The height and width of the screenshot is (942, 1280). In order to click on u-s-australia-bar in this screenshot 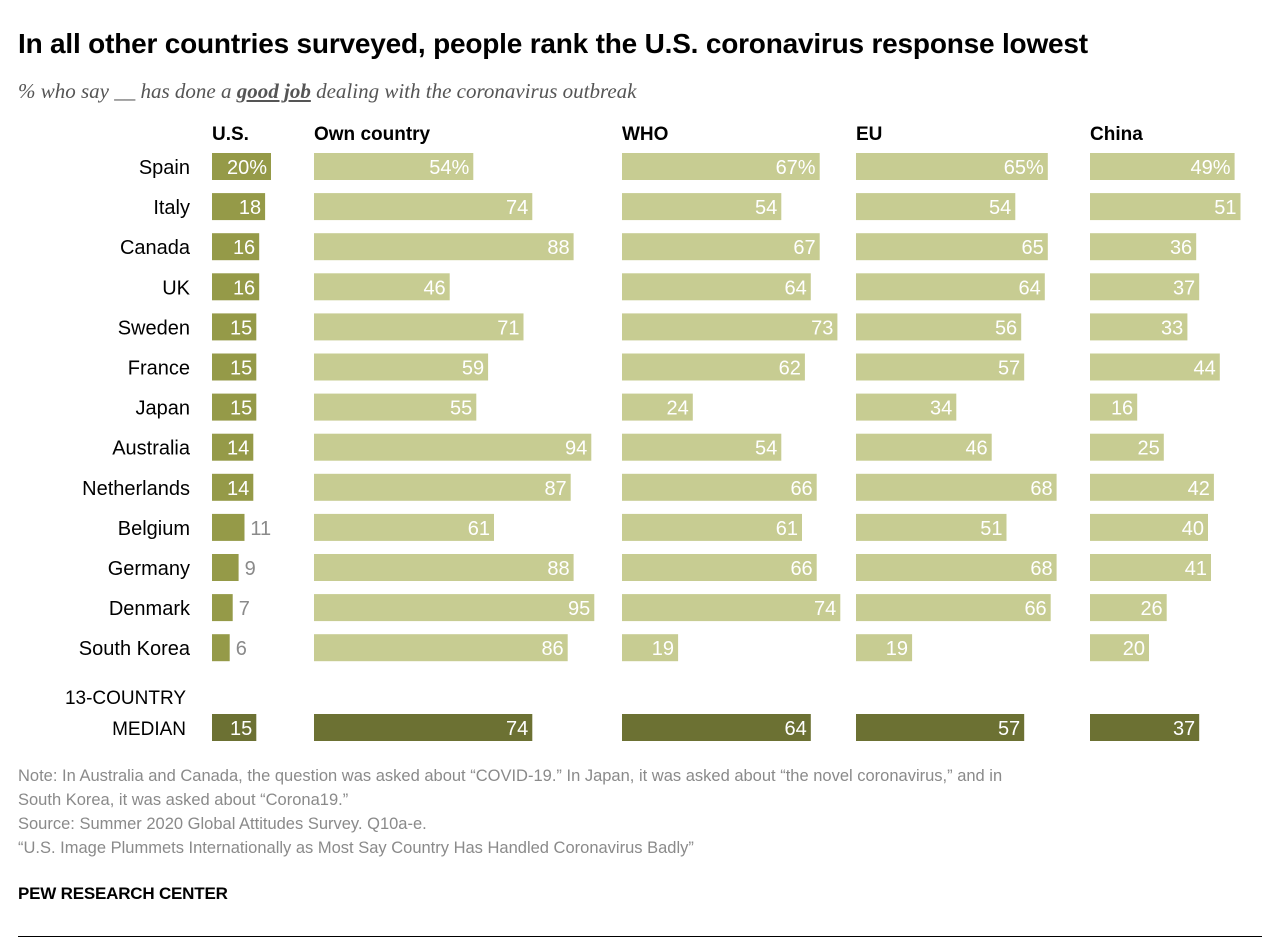, I will do `click(233, 447)`.